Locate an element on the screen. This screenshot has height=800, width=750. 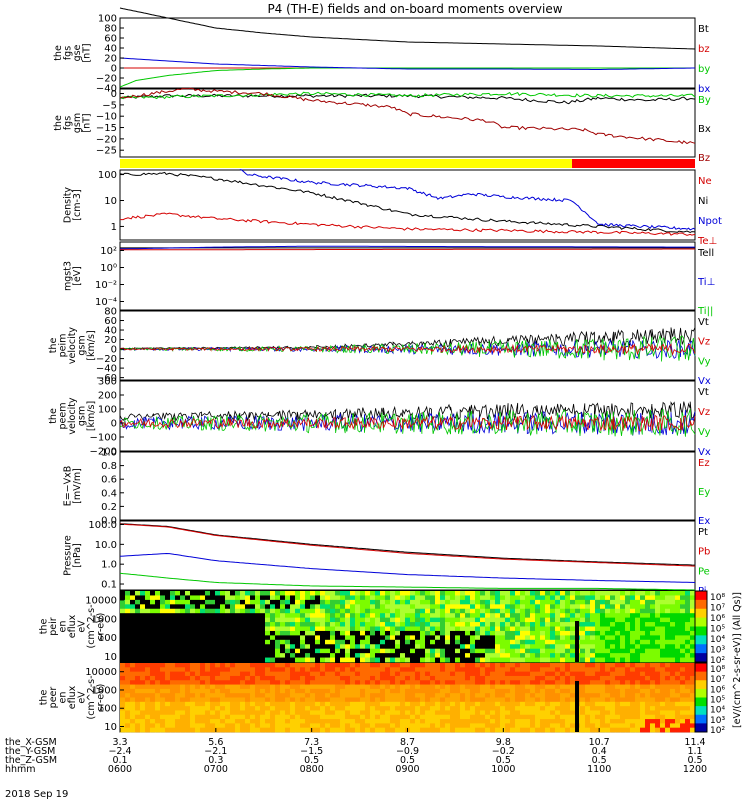
colorbar-swatch is located at coordinates (701, 693).